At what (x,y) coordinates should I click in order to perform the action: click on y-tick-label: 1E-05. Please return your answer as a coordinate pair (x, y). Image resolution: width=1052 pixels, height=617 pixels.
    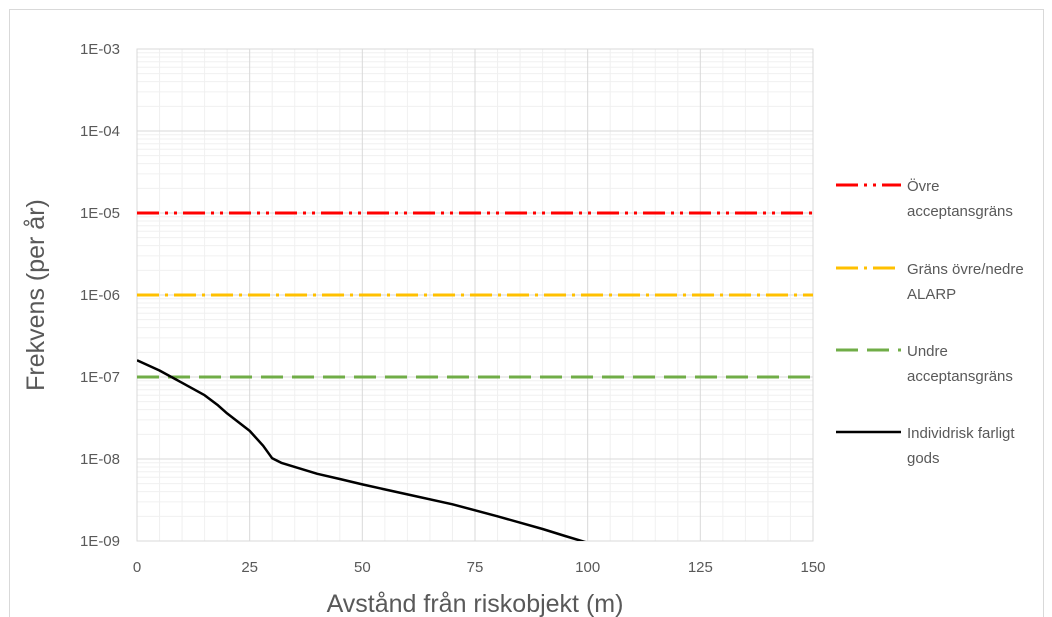
    Looking at the image, I should click on (100, 213).